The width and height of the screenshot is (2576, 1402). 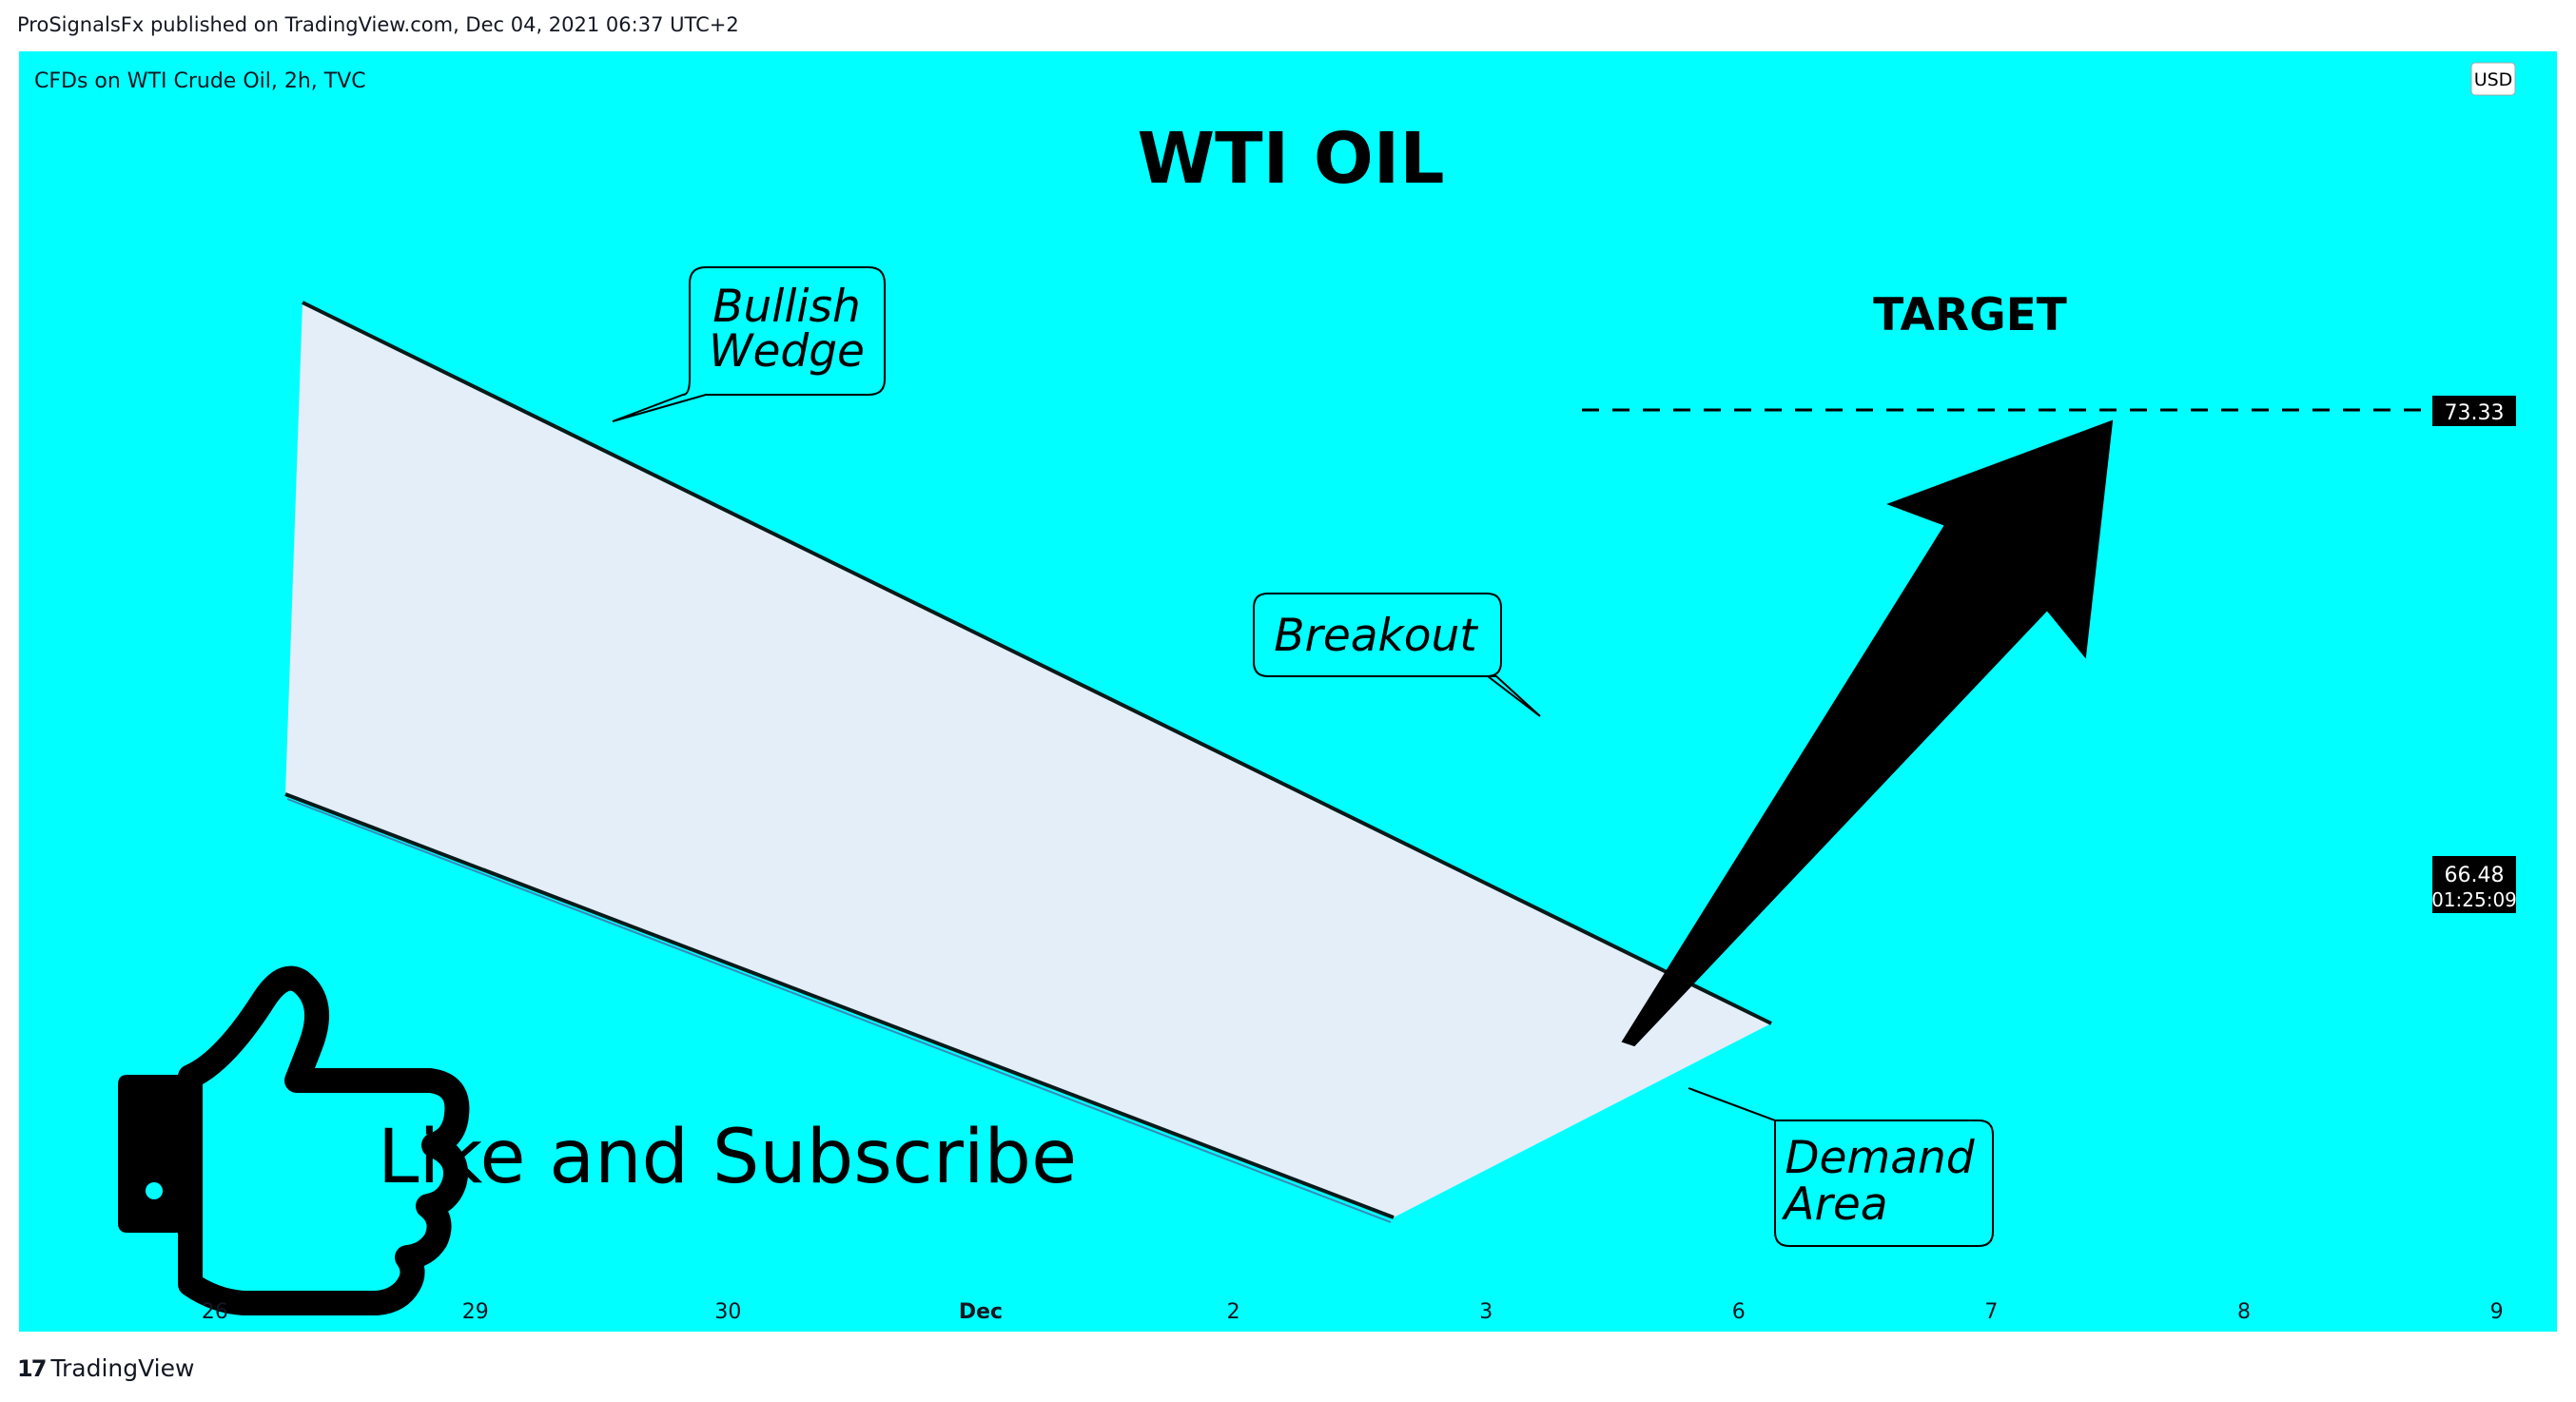 What do you see at coordinates (1353, 1312) in the screenshot?
I see `x-axis: 26 29 30 Dec 2 3 6 7 8 9` at bounding box center [1353, 1312].